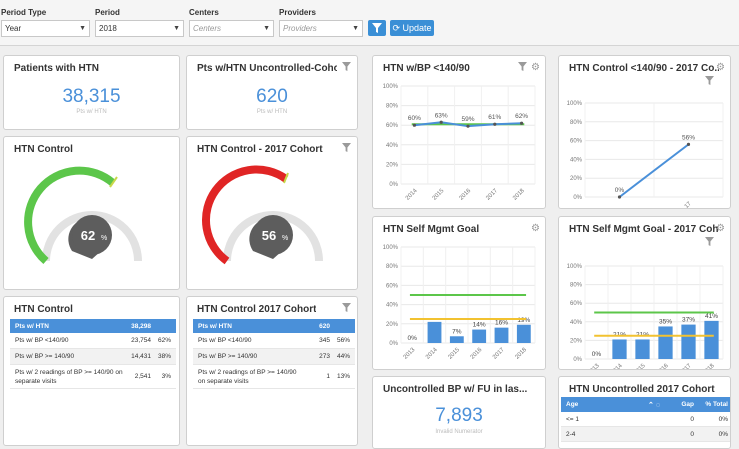 This screenshot has height=449, width=739. What do you see at coordinates (93, 341) in the screenshot?
I see `table-row: Pts w/ BP <140/90 23,754 62%` at bounding box center [93, 341].